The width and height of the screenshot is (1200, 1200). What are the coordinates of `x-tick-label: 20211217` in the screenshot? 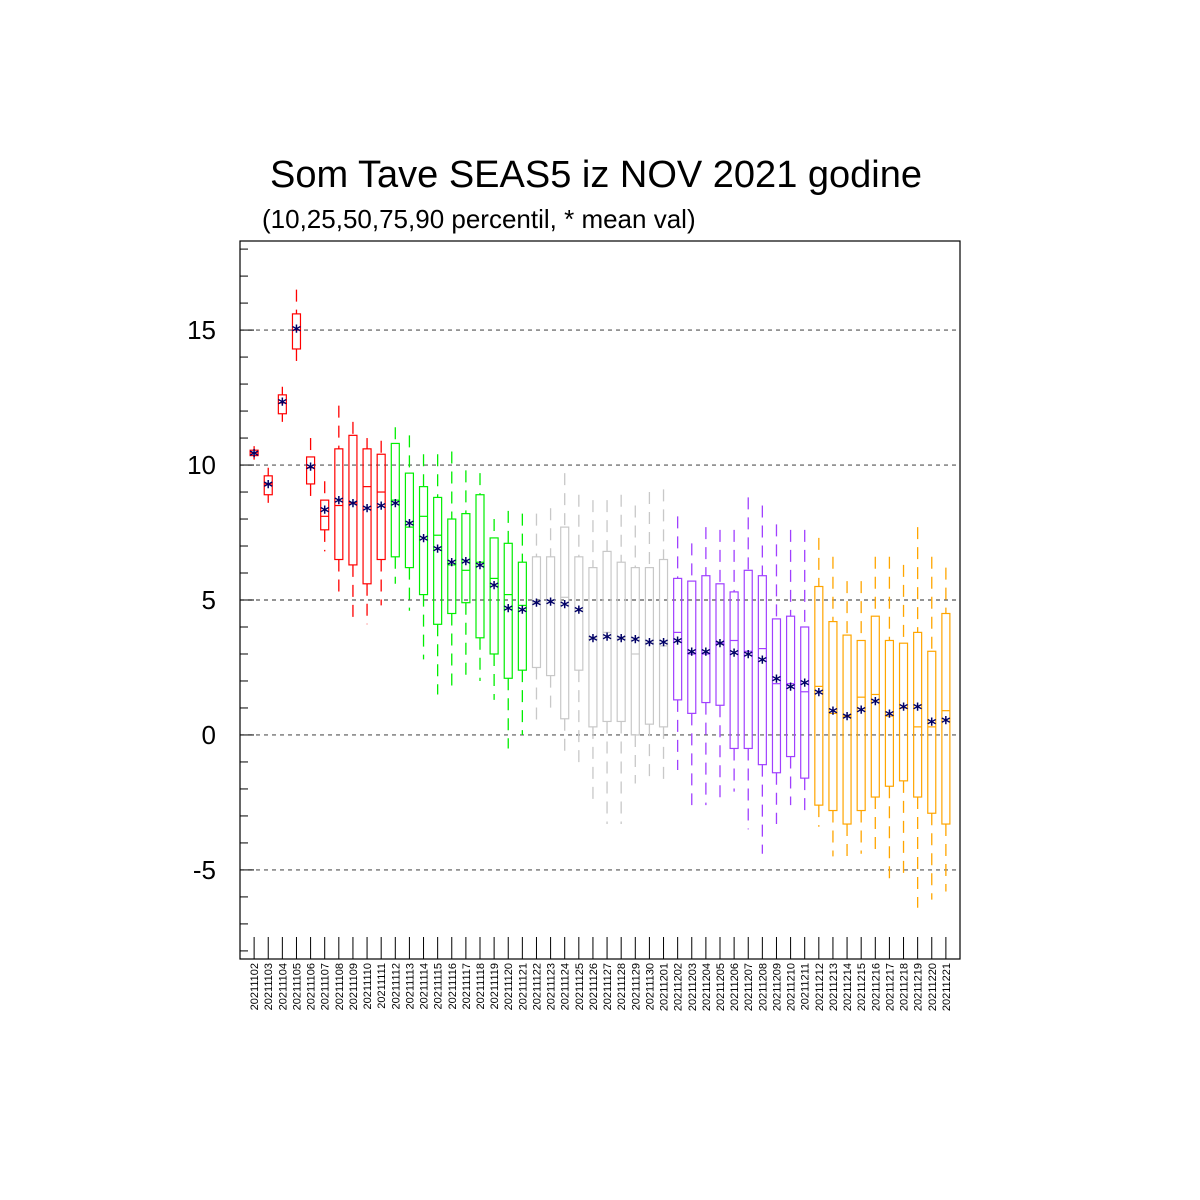 It's located at (890, 987).